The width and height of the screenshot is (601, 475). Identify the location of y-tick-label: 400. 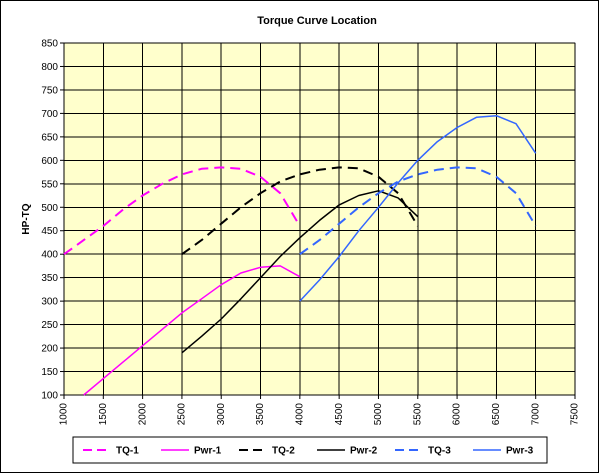
(49, 255).